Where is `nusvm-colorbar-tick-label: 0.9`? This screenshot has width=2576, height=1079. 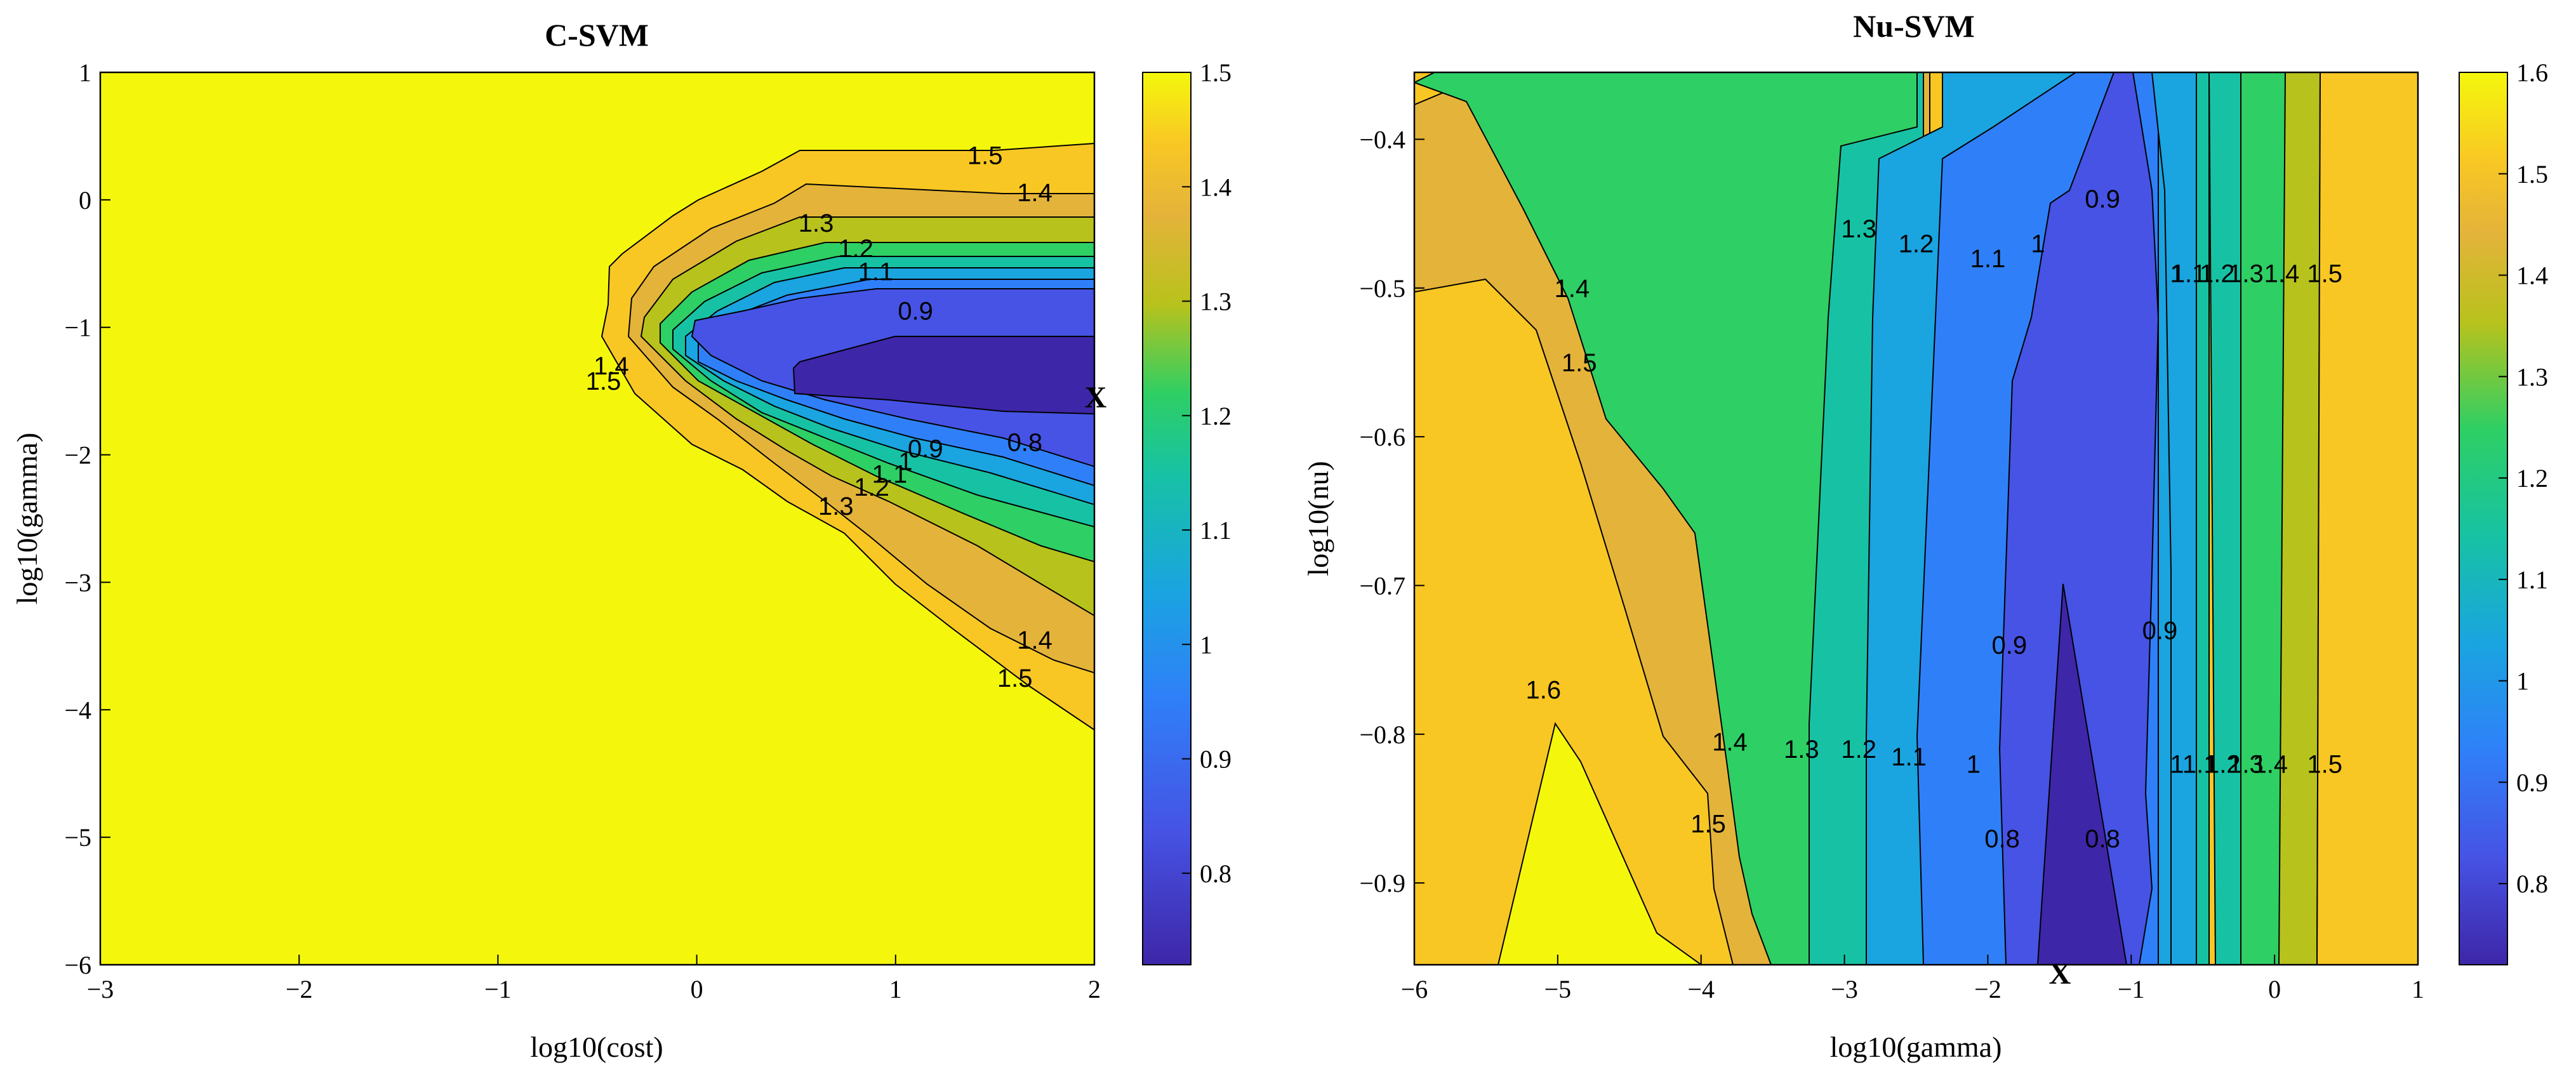 nusvm-colorbar-tick-label: 0.9 is located at coordinates (2532, 783).